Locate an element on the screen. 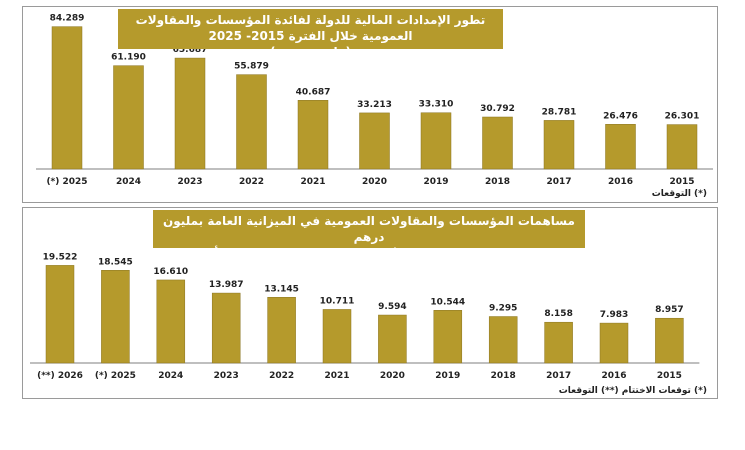 The height and width of the screenshot is (450, 745). x-tick-label-10: 2015 is located at coordinates (681, 182).